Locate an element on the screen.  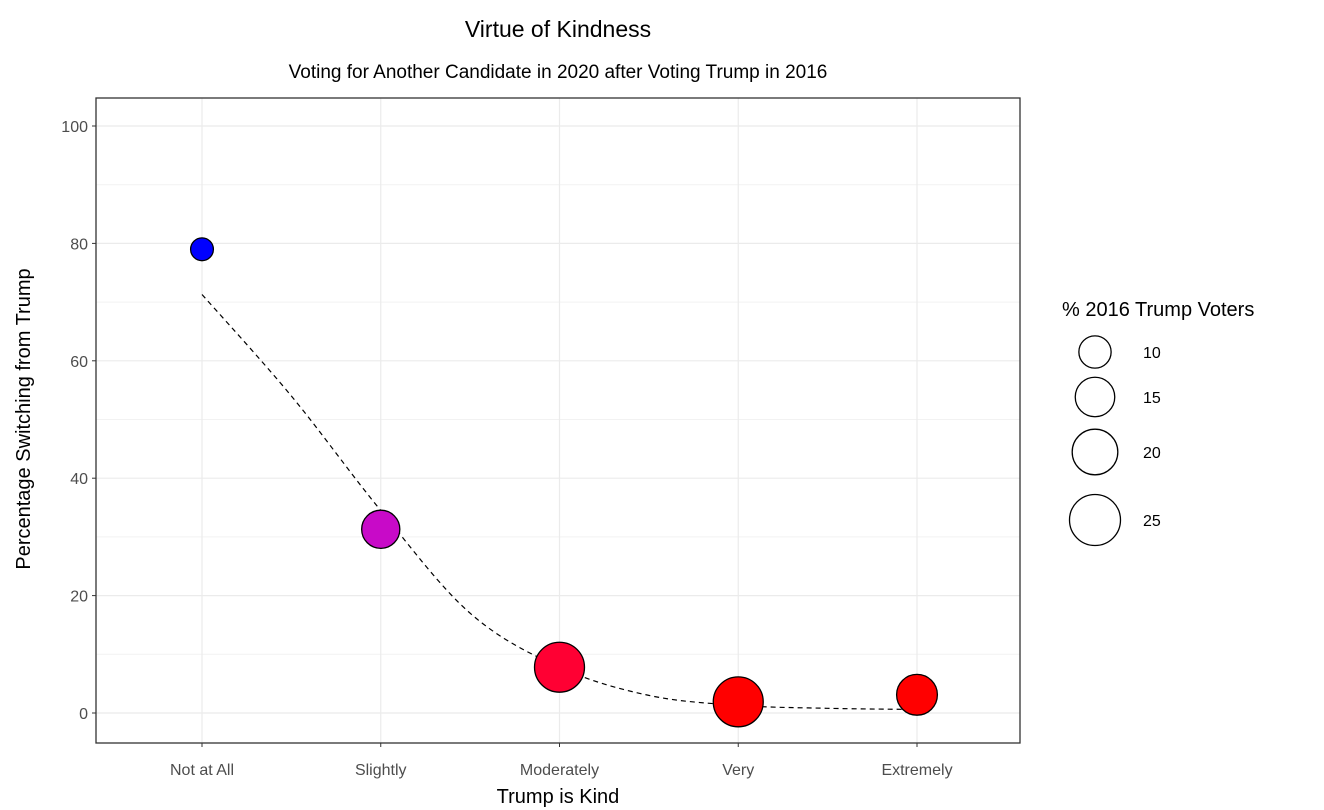
x-tick-label: Not at All is located at coordinates (202, 770).